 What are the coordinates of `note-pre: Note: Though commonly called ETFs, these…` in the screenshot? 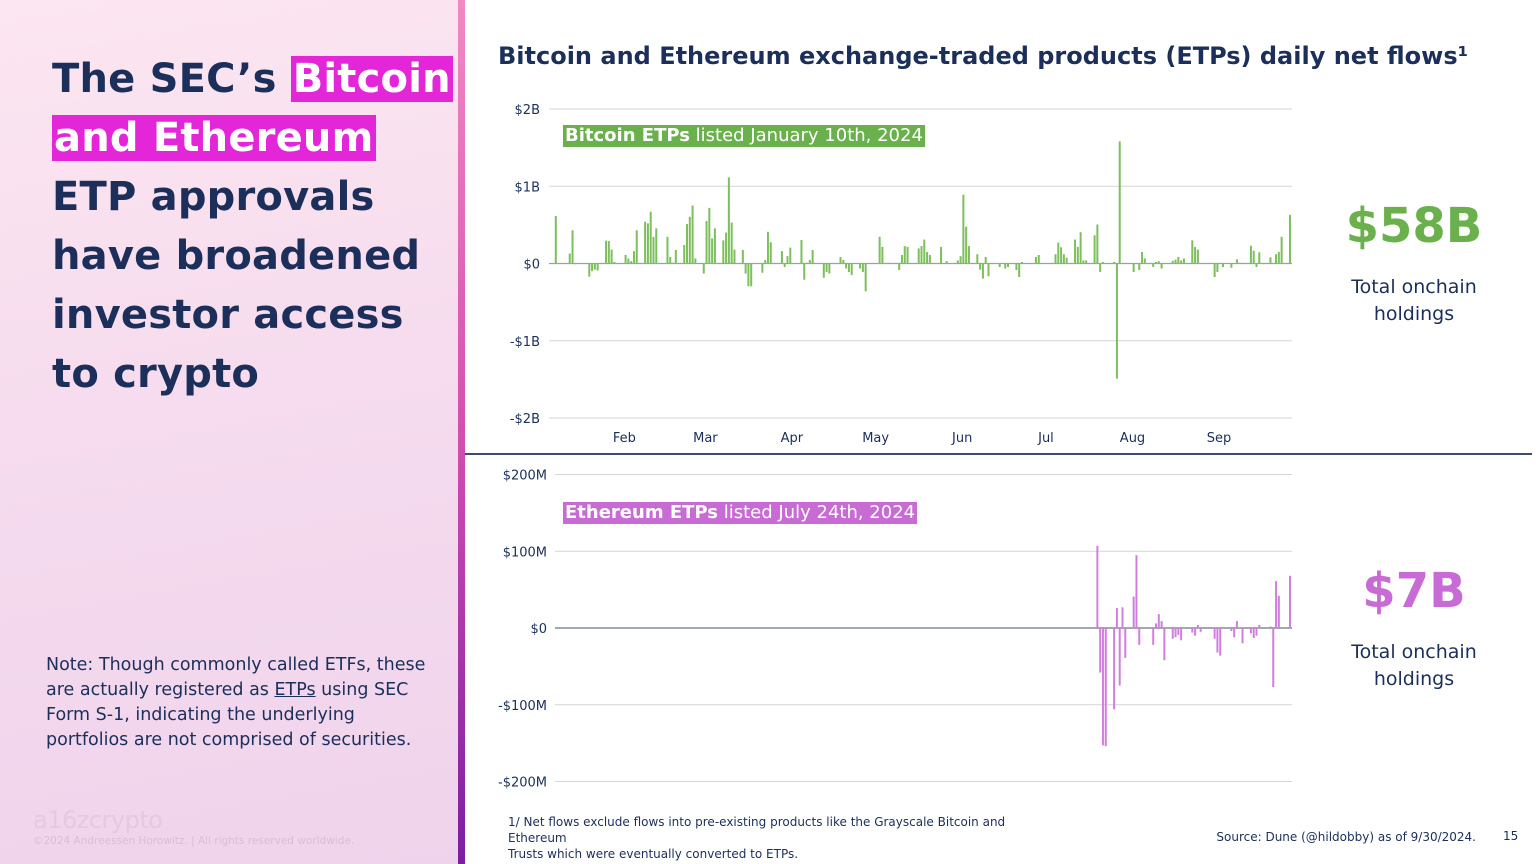 It's located at (236, 677).